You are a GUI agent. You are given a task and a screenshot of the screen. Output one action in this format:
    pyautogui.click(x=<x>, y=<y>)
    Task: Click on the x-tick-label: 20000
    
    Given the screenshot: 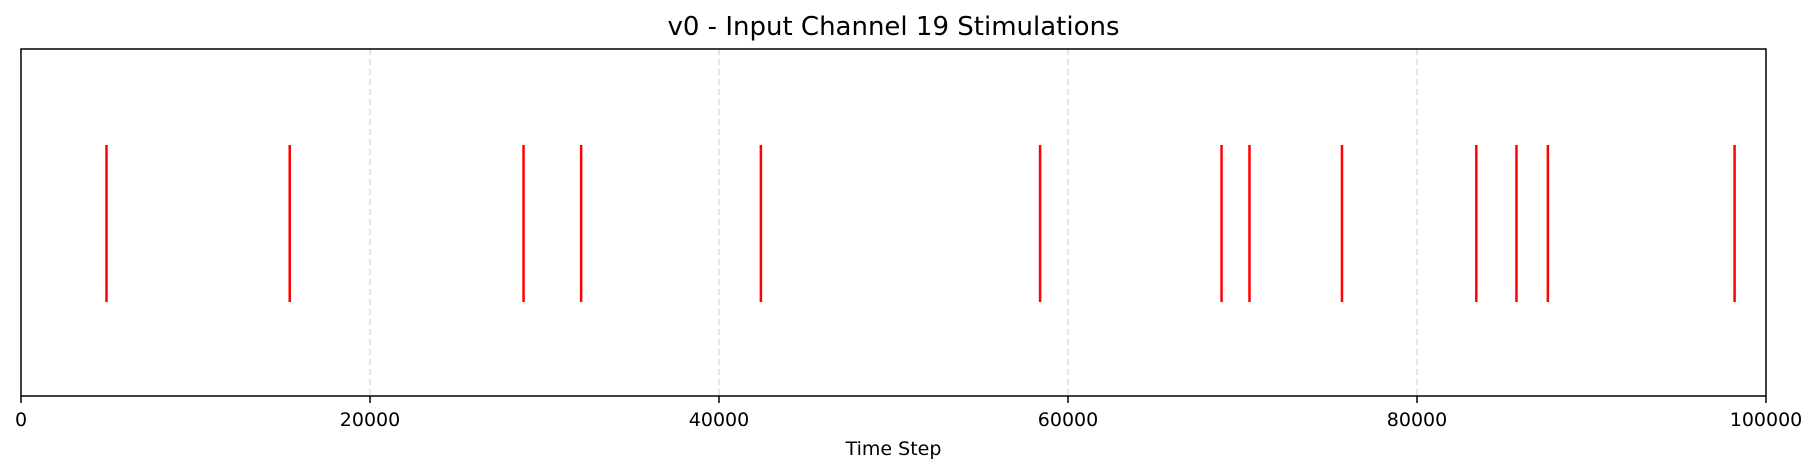 What is the action you would take?
    pyautogui.click(x=370, y=420)
    